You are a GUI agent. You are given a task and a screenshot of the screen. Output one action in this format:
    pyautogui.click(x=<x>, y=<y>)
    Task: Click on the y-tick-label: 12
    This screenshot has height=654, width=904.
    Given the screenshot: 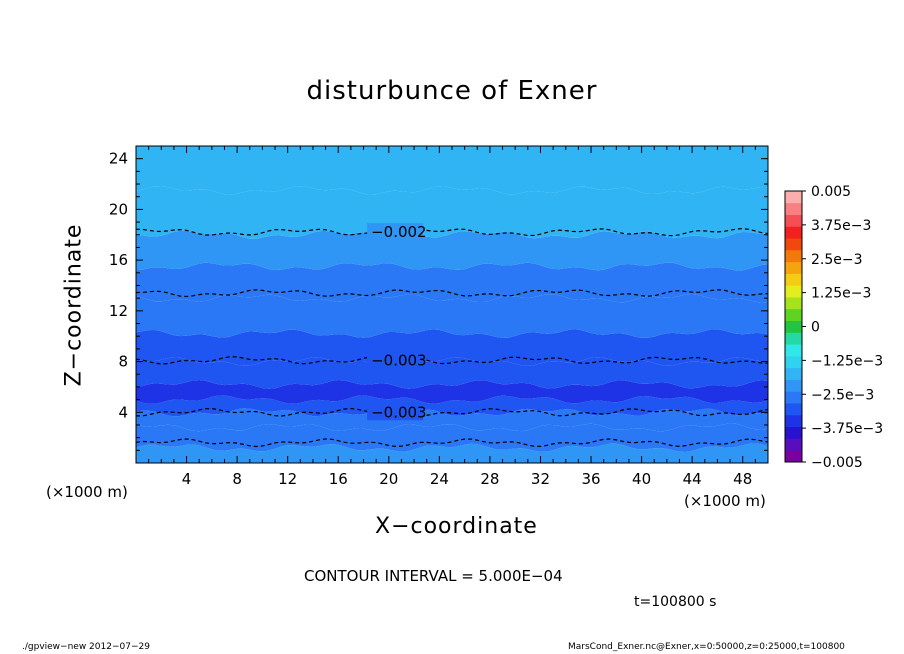 What is the action you would take?
    pyautogui.click(x=118, y=311)
    